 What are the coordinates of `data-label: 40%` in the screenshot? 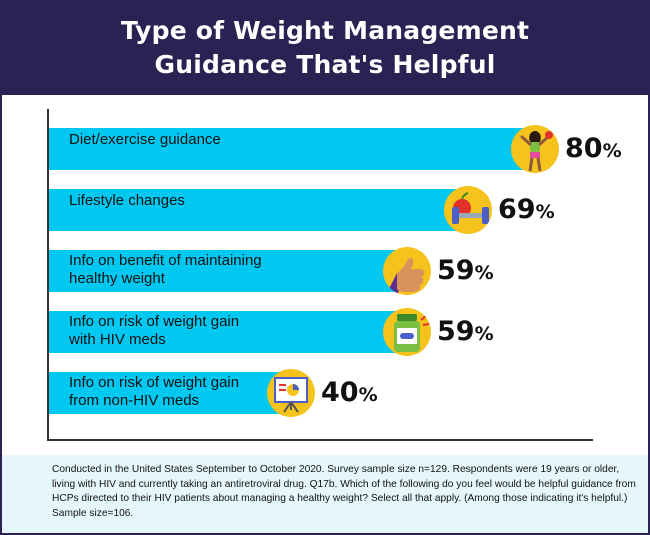 It's located at (349, 394).